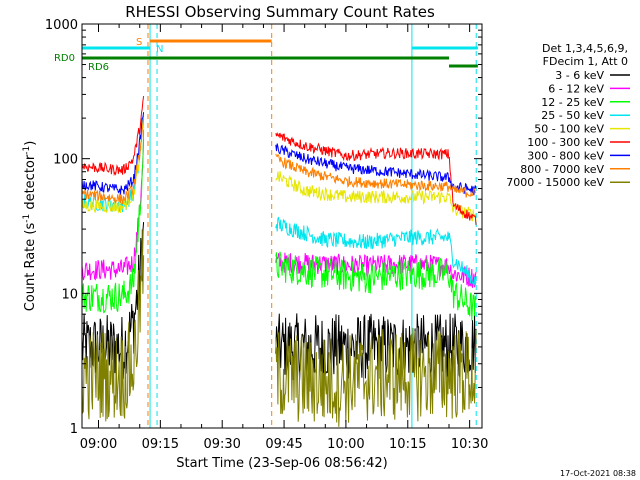 The height and width of the screenshot is (480, 640). What do you see at coordinates (74, 429) in the screenshot?
I see `y-tick-label-0: 1` at bounding box center [74, 429].